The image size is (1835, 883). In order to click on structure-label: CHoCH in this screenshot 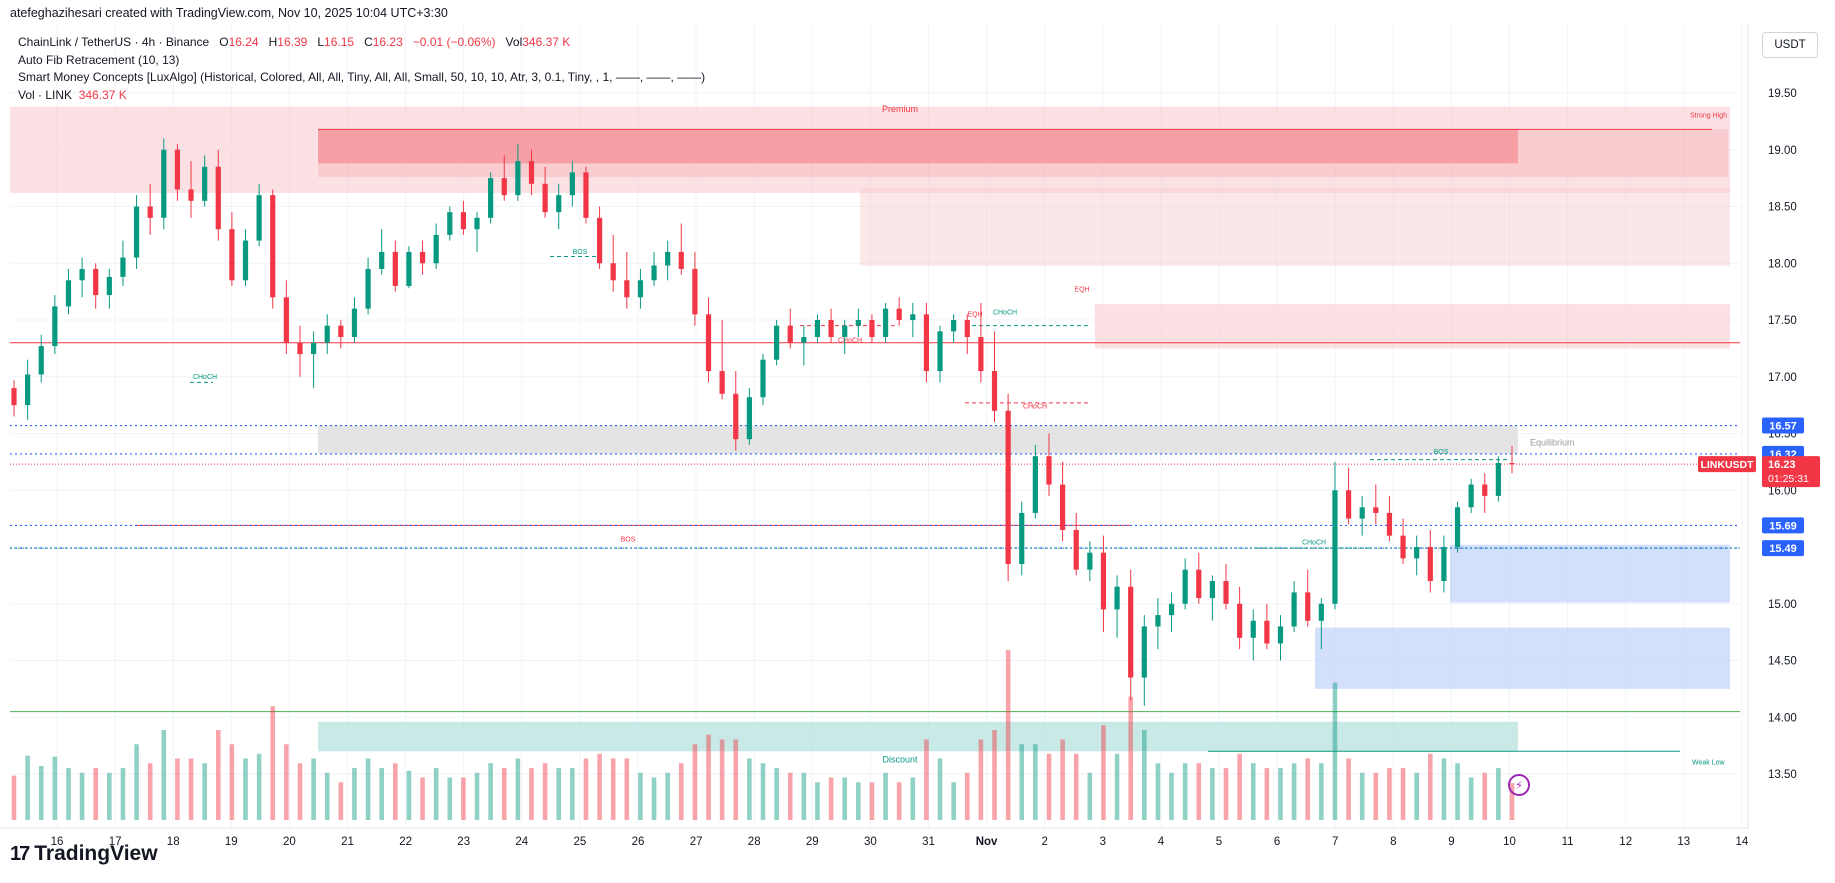, I will do `click(850, 341)`.